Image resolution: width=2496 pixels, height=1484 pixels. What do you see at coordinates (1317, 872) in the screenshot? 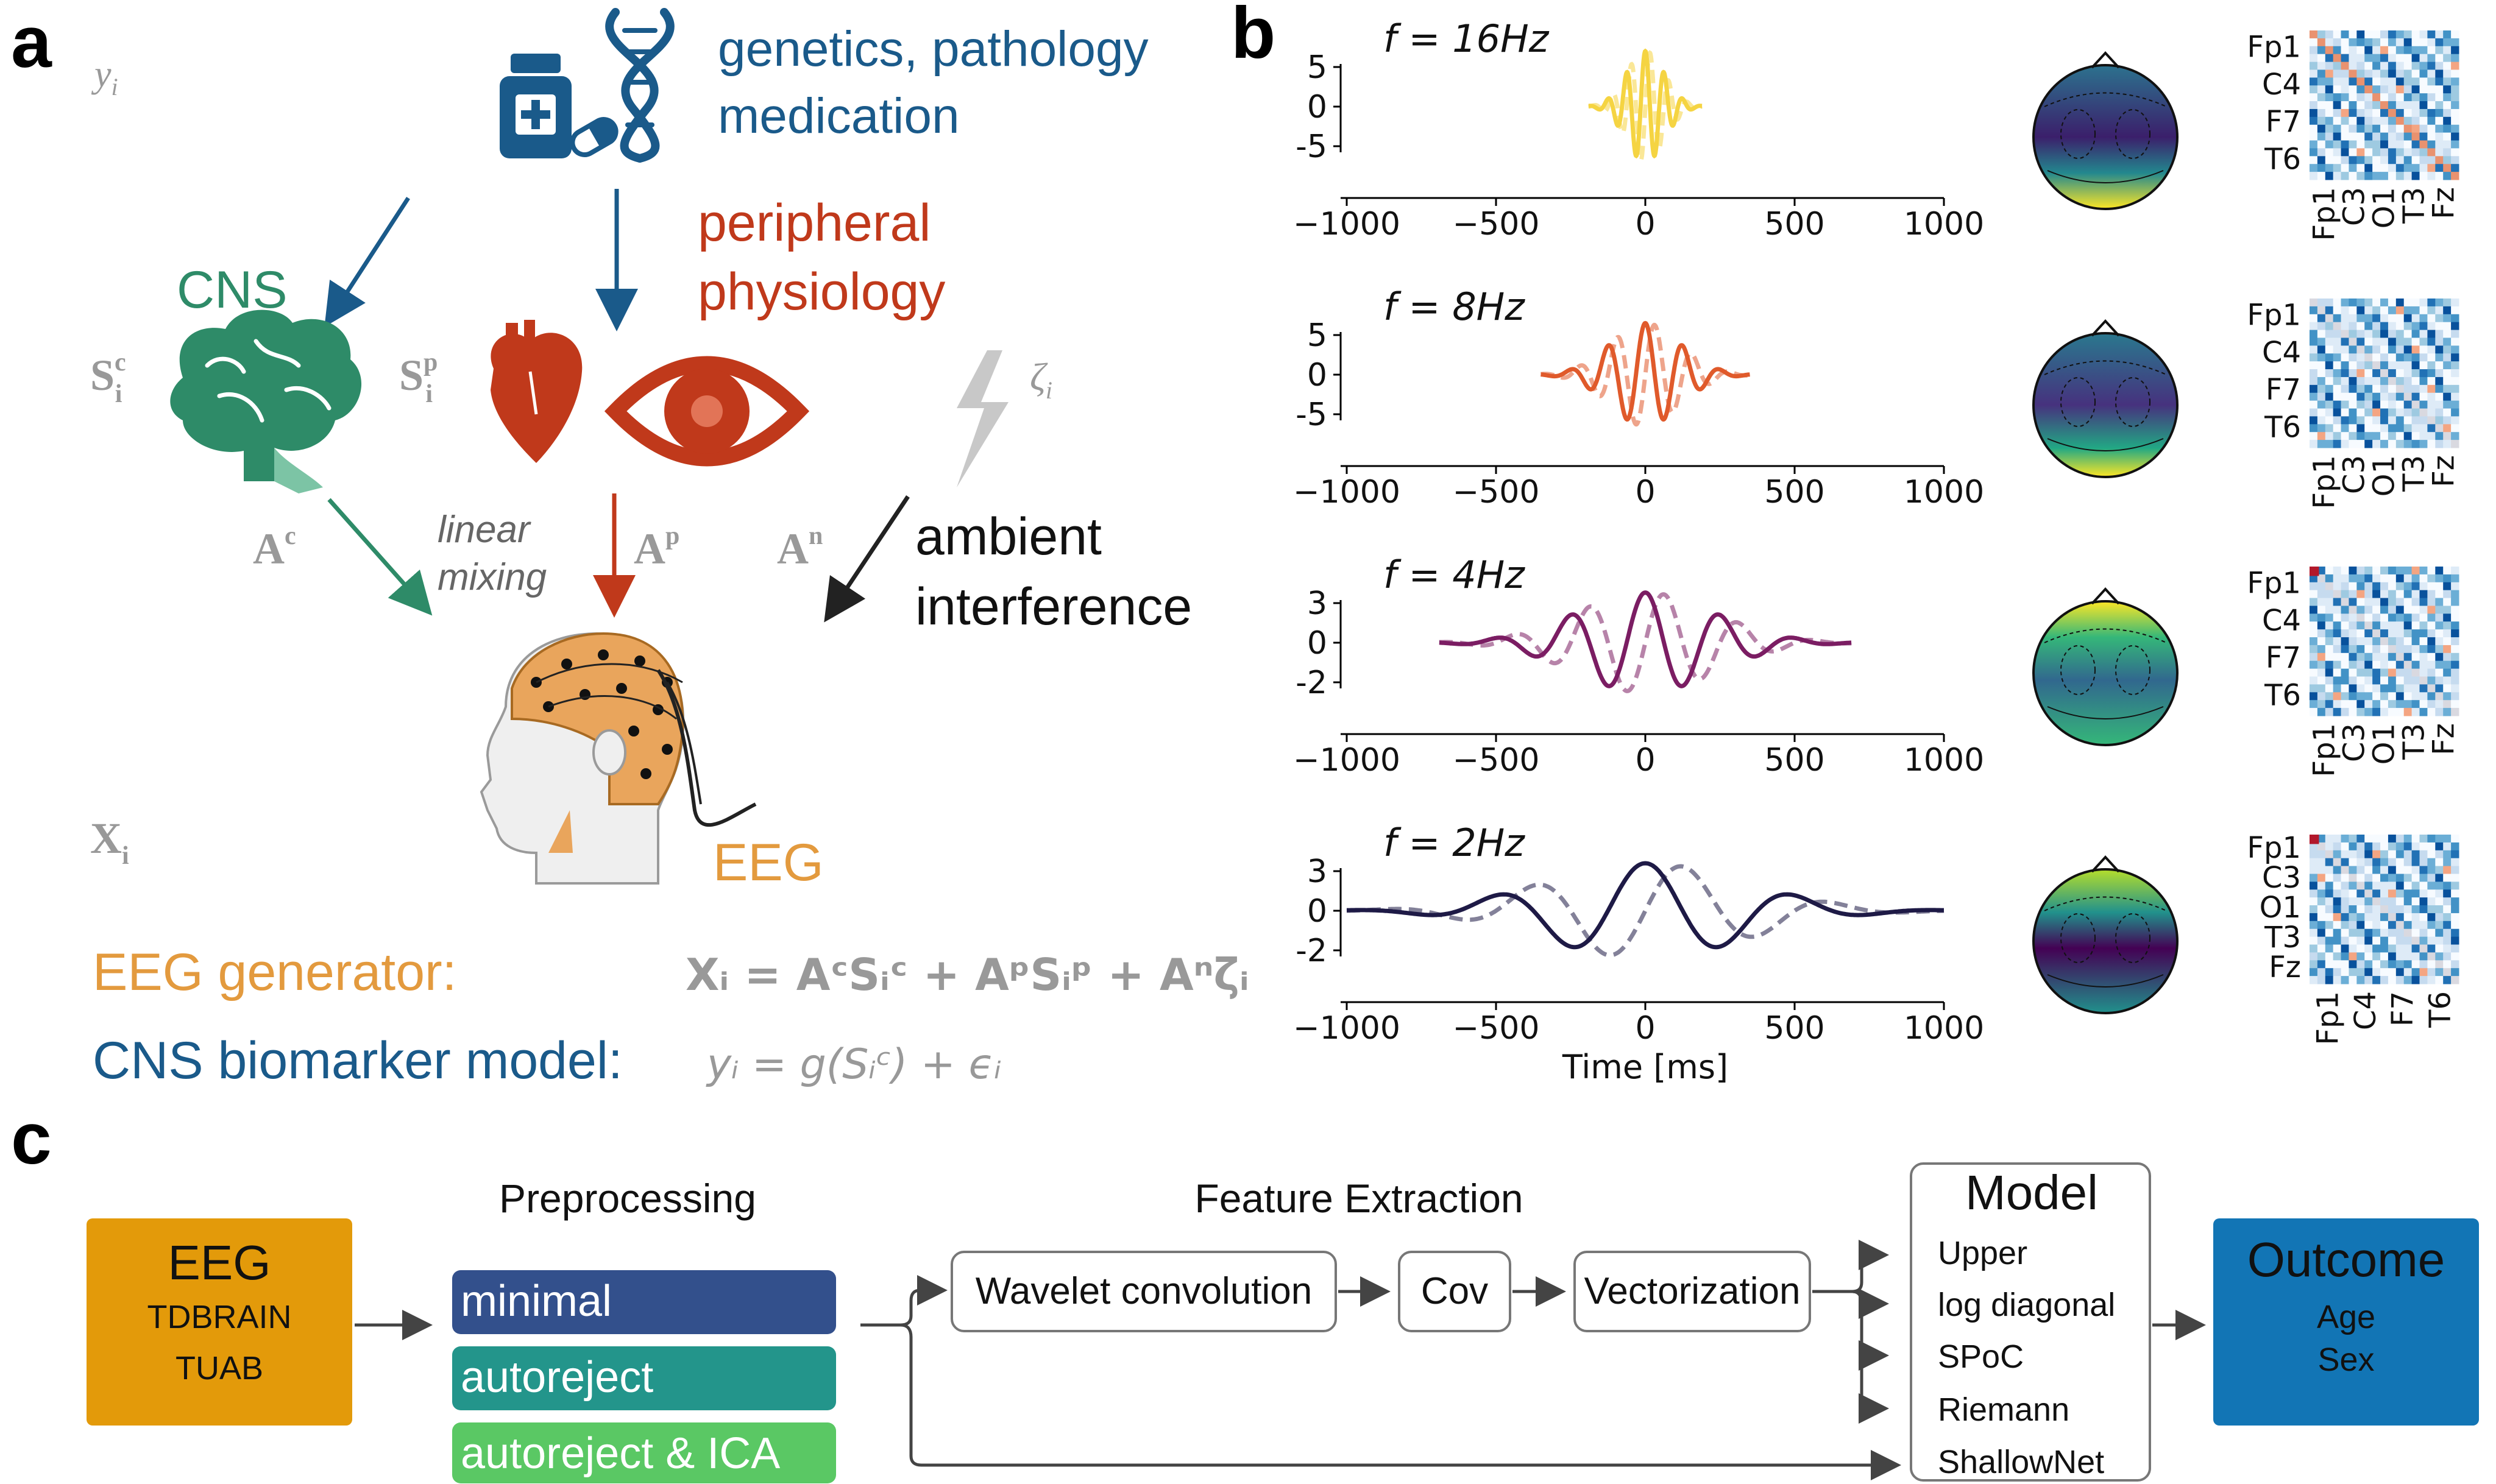
I see `y-tick-label: 3` at bounding box center [1317, 872].